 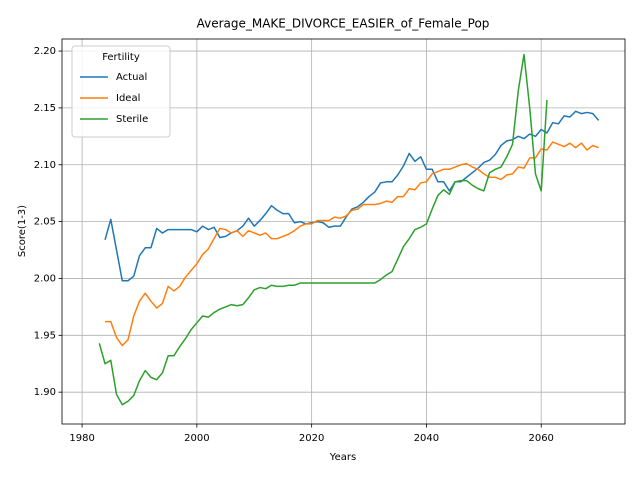 What do you see at coordinates (128, 98) in the screenshot?
I see `legend-label: Ideal` at bounding box center [128, 98].